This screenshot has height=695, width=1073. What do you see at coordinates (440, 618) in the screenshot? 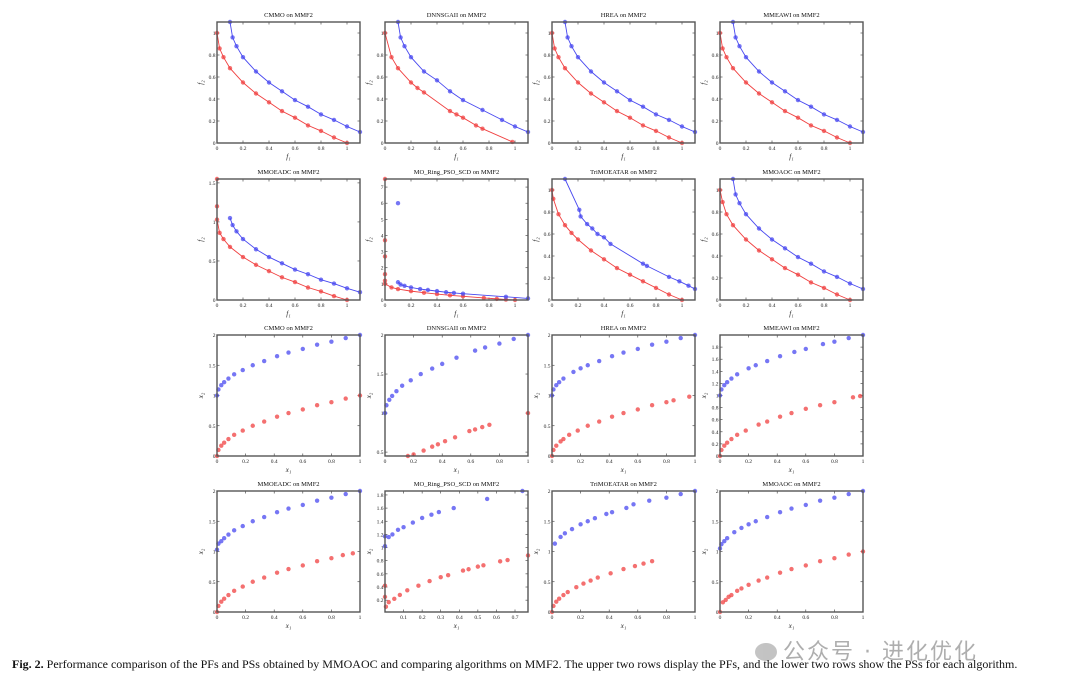
I see `x-tick-label: 0.3` at bounding box center [440, 618].